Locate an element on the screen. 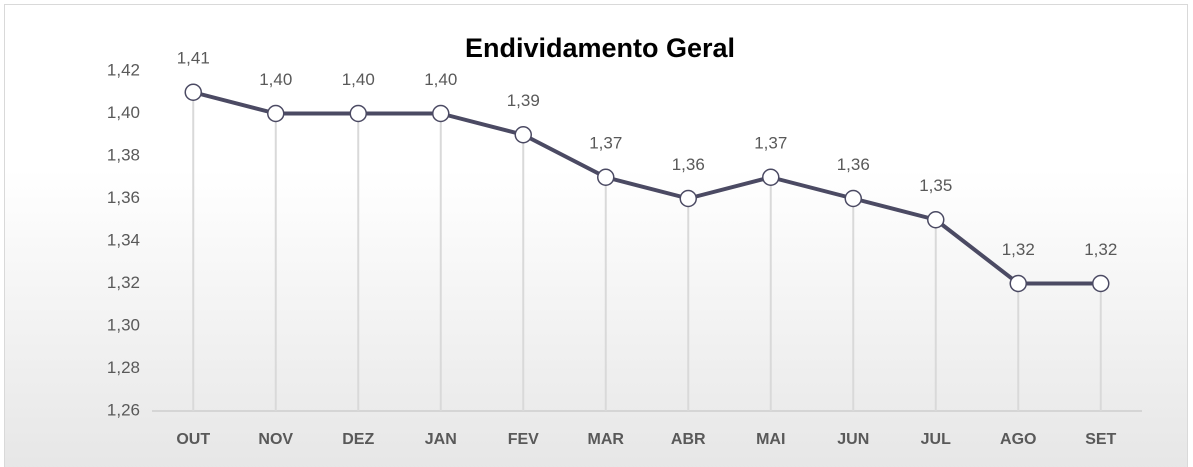 The height and width of the screenshot is (467, 1193). value-label: 1,41 is located at coordinates (193, 58).